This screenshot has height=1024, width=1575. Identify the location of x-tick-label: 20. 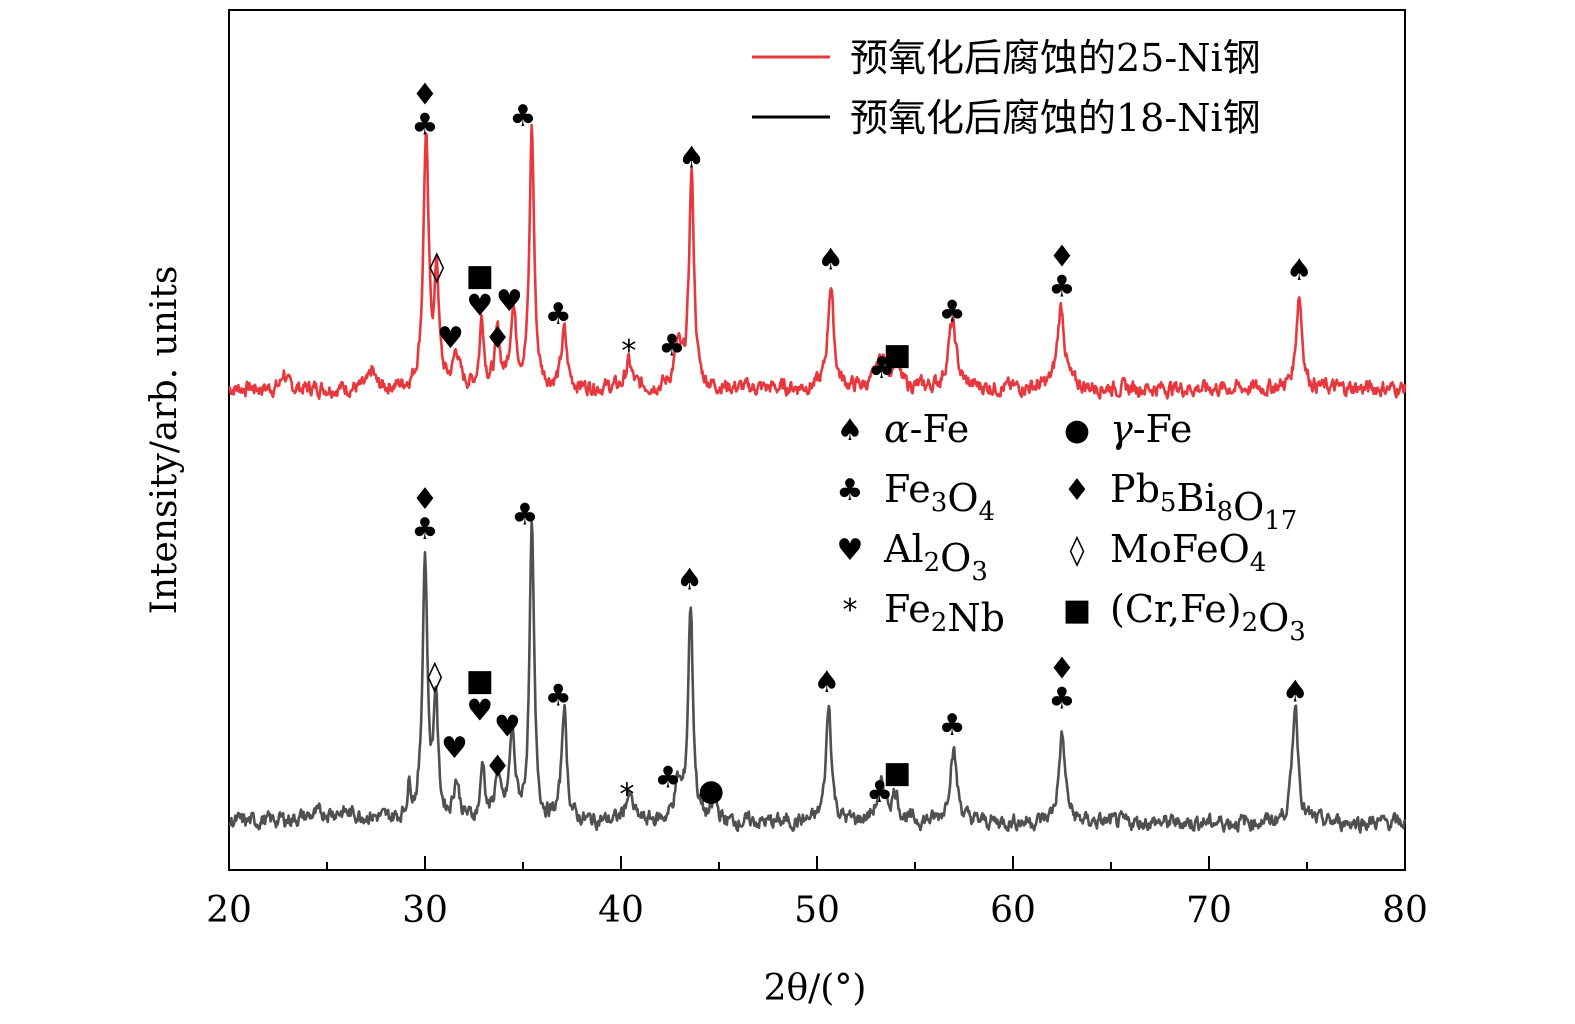
(229, 910).